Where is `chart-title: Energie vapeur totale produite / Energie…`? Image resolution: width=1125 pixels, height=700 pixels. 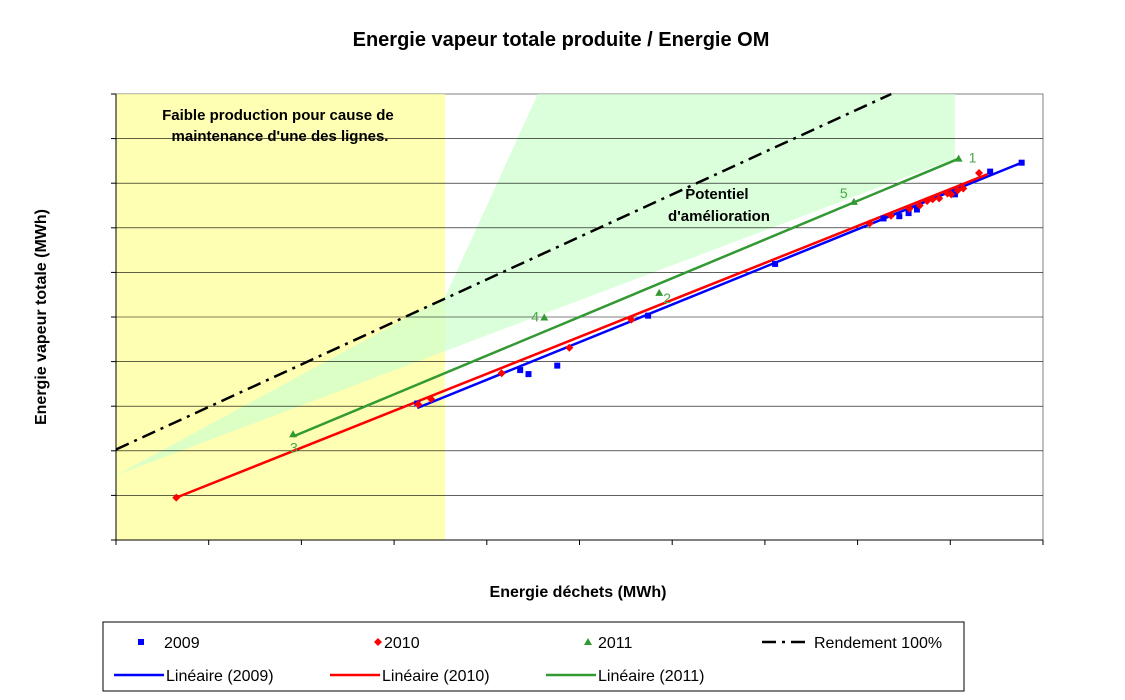
chart-title: Energie vapeur totale produite / Energie… is located at coordinates (561, 40).